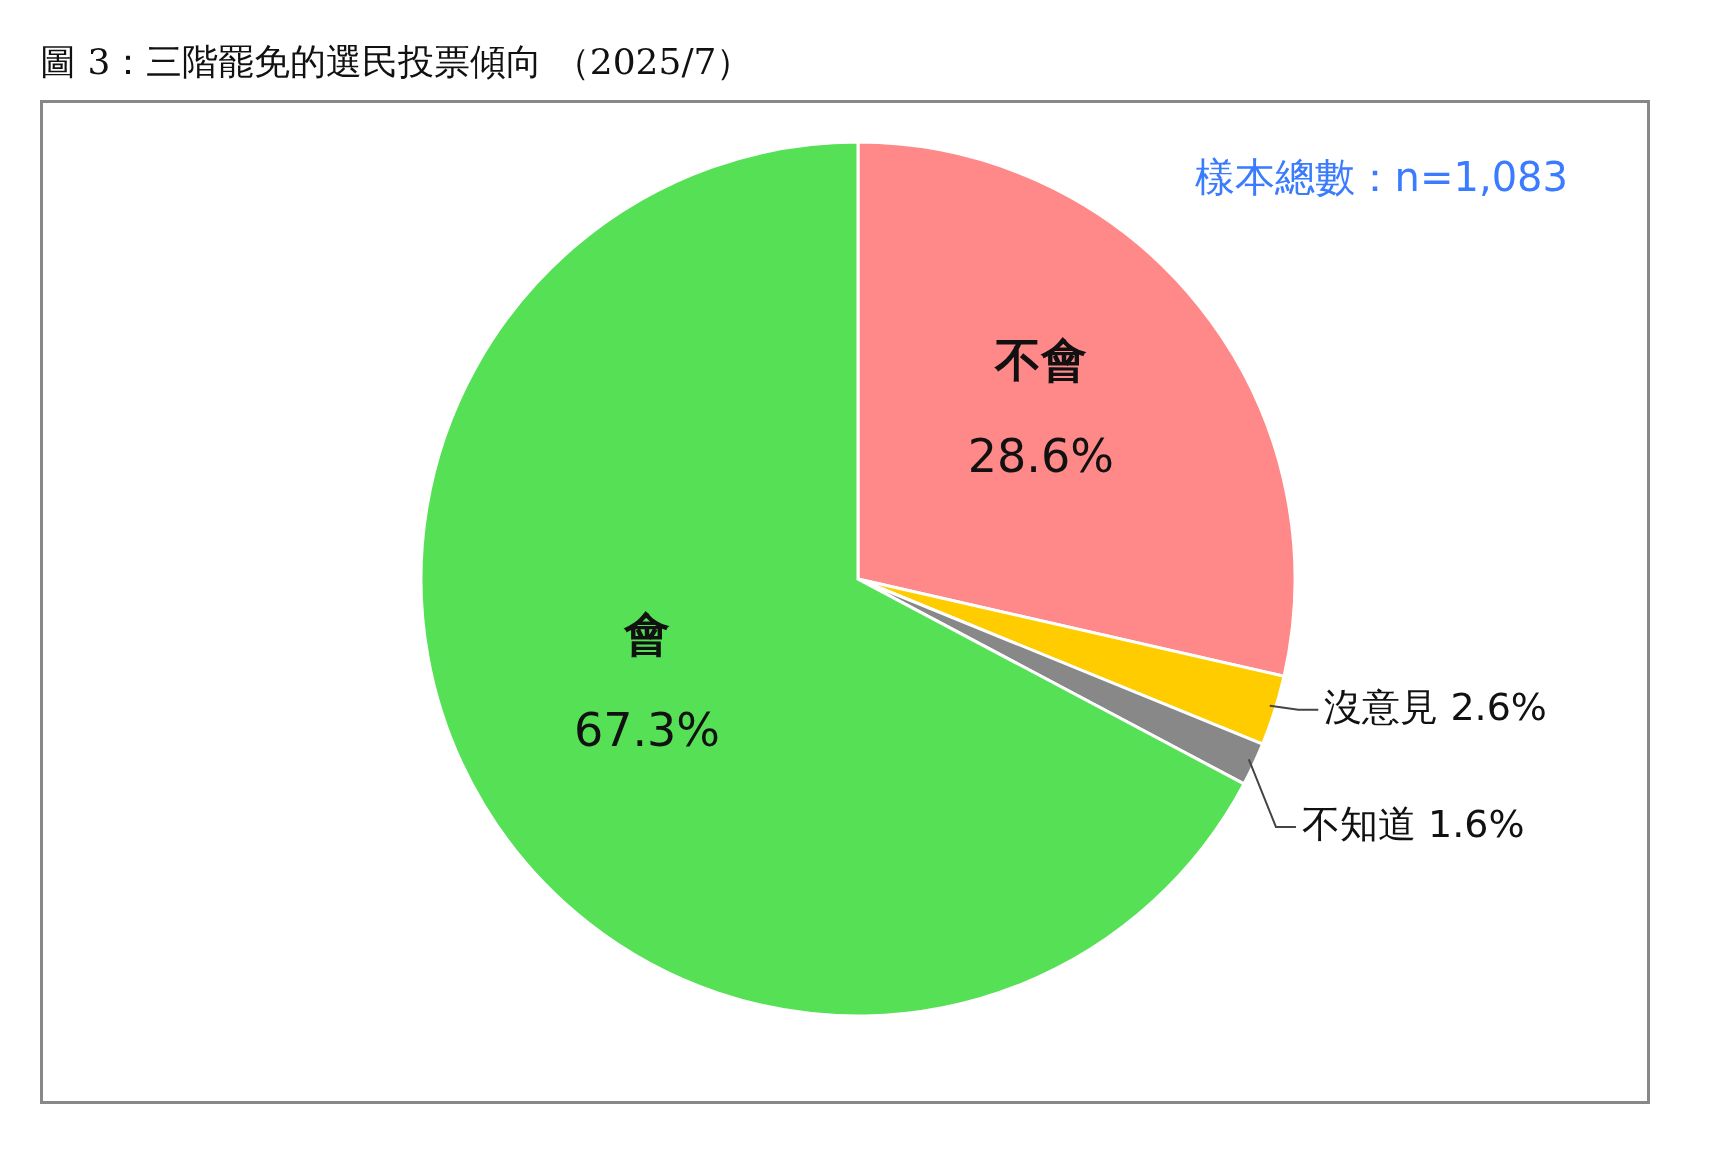  I want to click on text: 樣本總數：n=1,083, so click(1381, 177).